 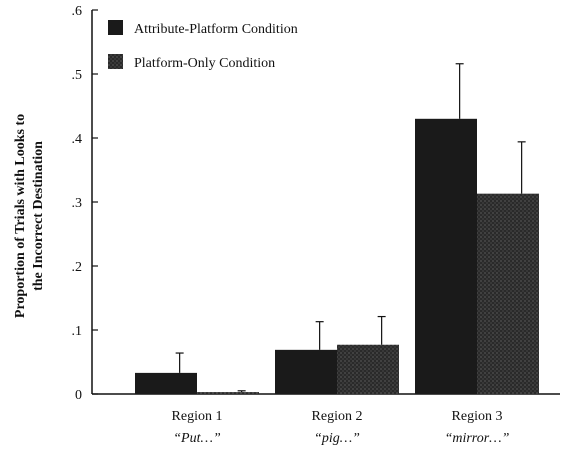 What do you see at coordinates (337, 438) in the screenshot?
I see `x-category-sublabel: “pig…”` at bounding box center [337, 438].